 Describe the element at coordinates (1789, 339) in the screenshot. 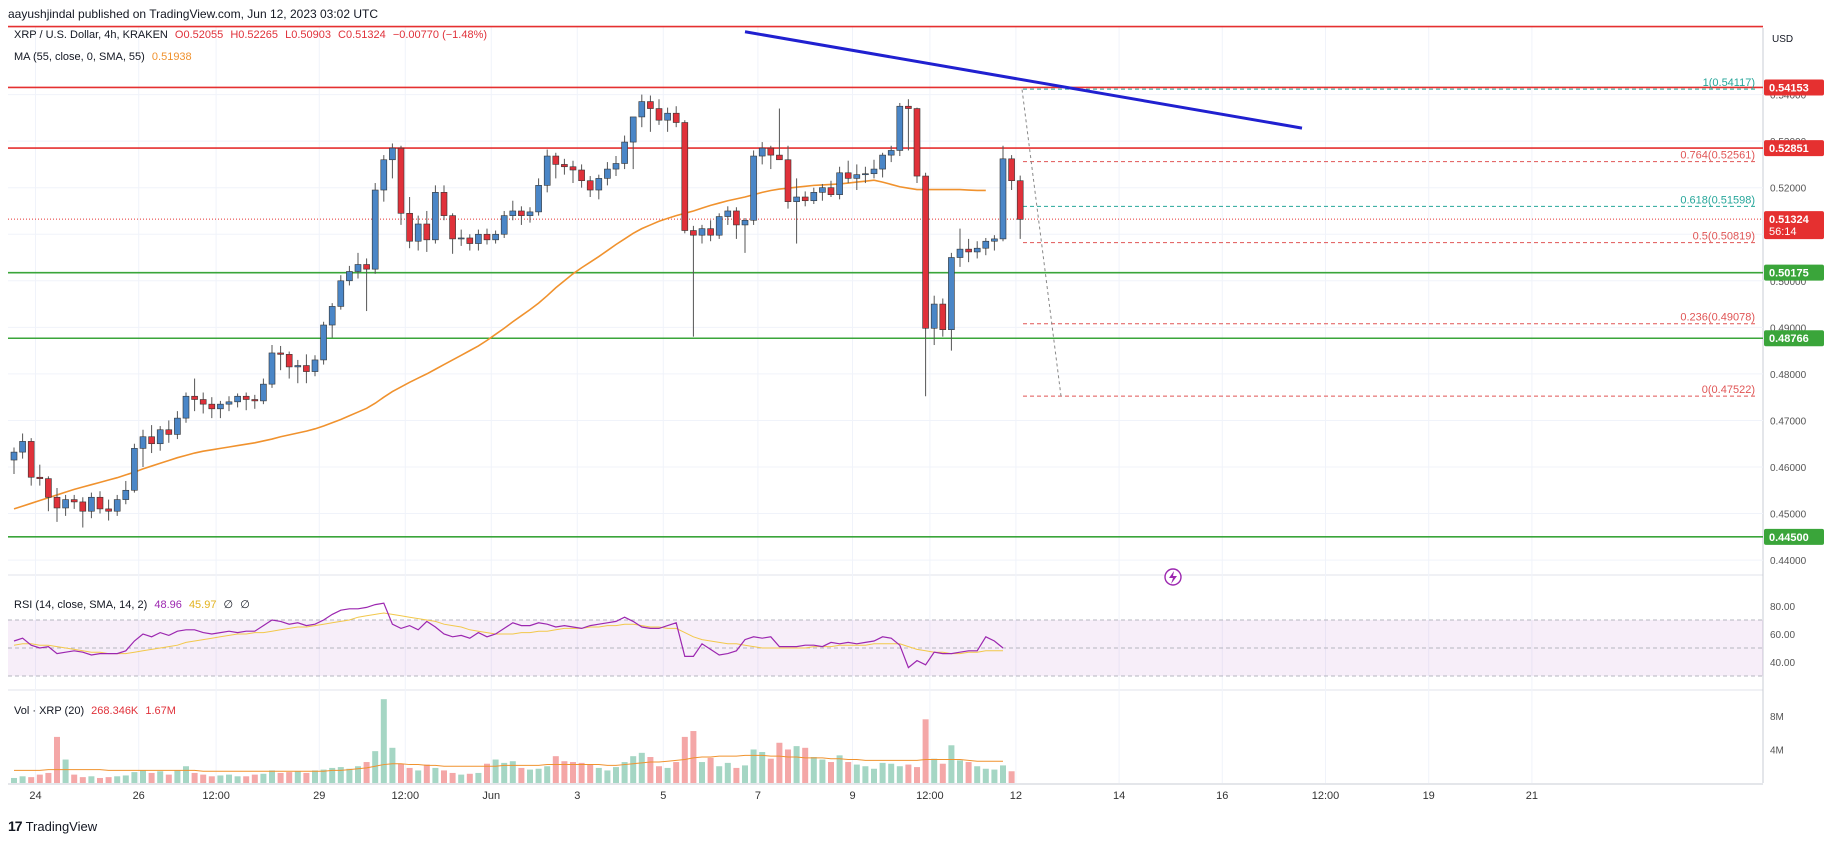

I see `price-label-text: 0.48766` at that location.